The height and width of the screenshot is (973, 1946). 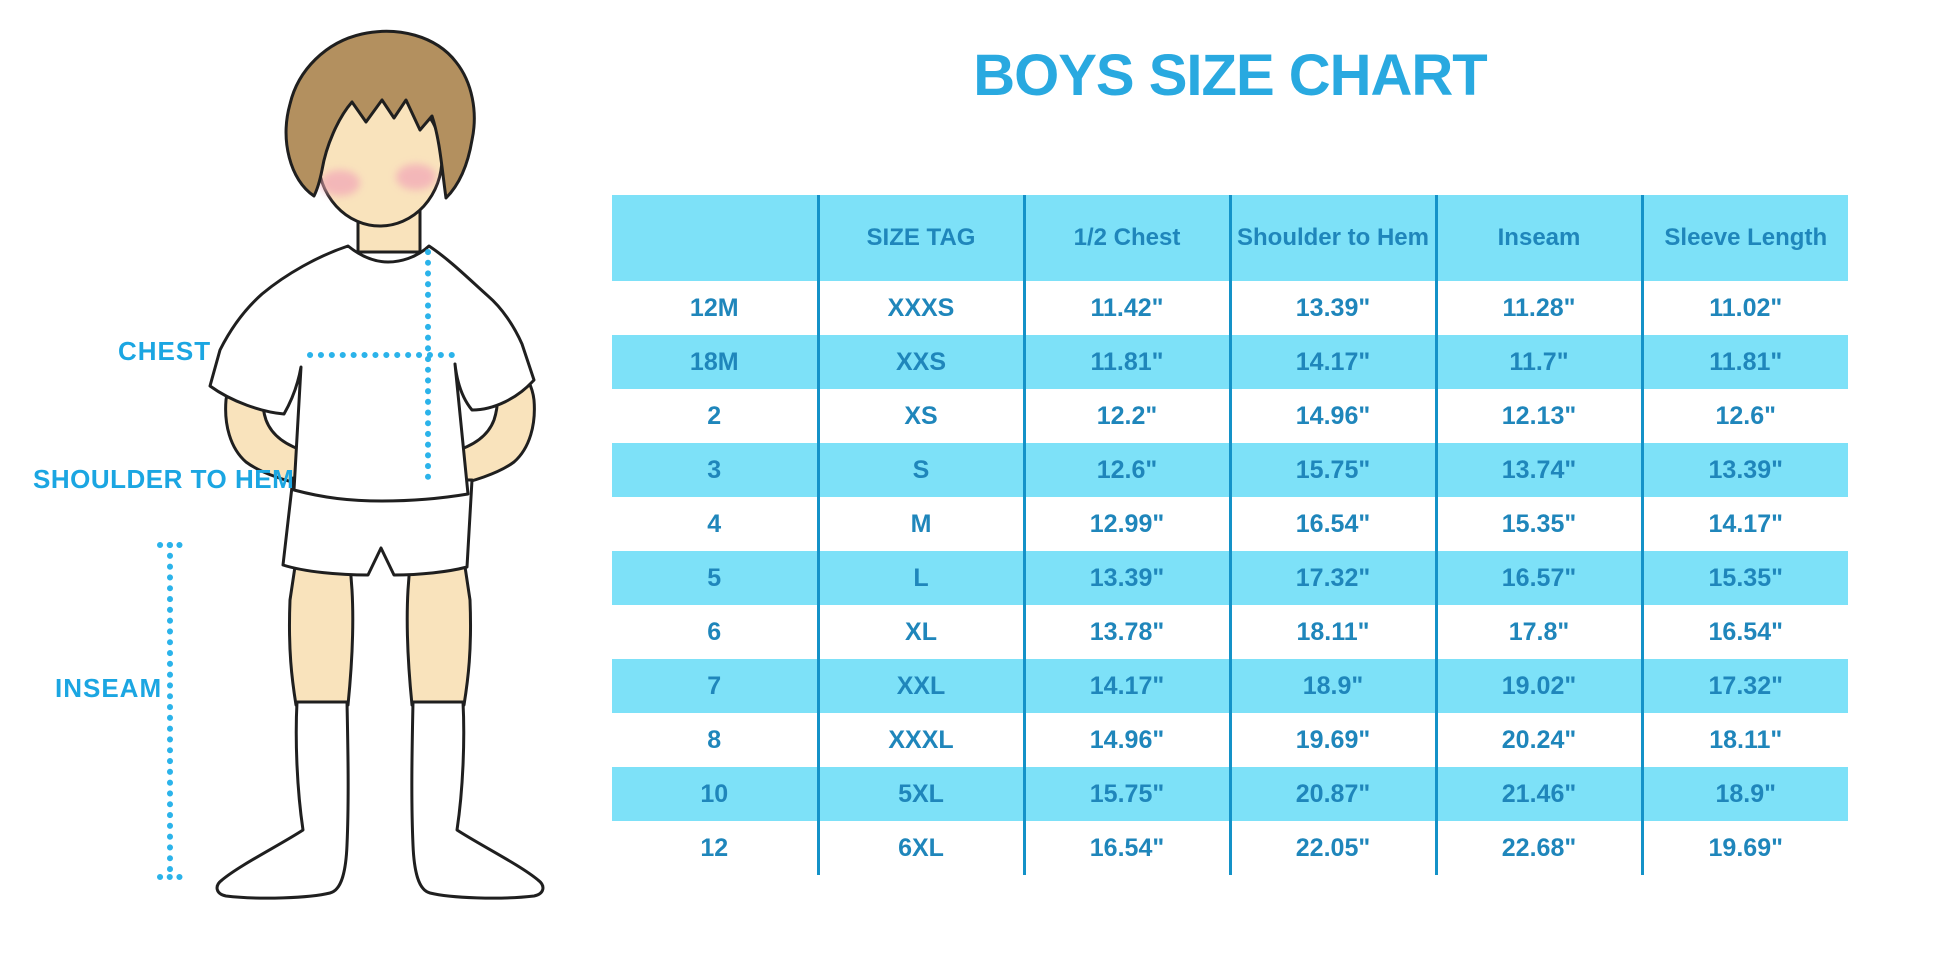 What do you see at coordinates (1540, 308) in the screenshot?
I see `table-cell: 11.28"` at bounding box center [1540, 308].